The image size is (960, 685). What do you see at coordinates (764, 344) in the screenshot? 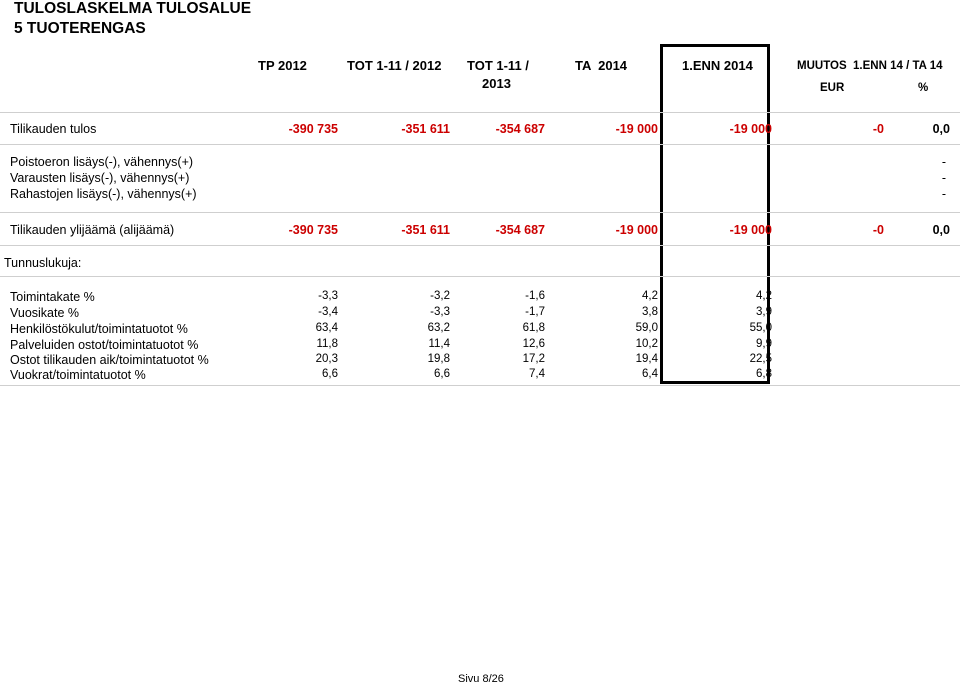
I see `value-enn2014: 9,9` at bounding box center [764, 344].